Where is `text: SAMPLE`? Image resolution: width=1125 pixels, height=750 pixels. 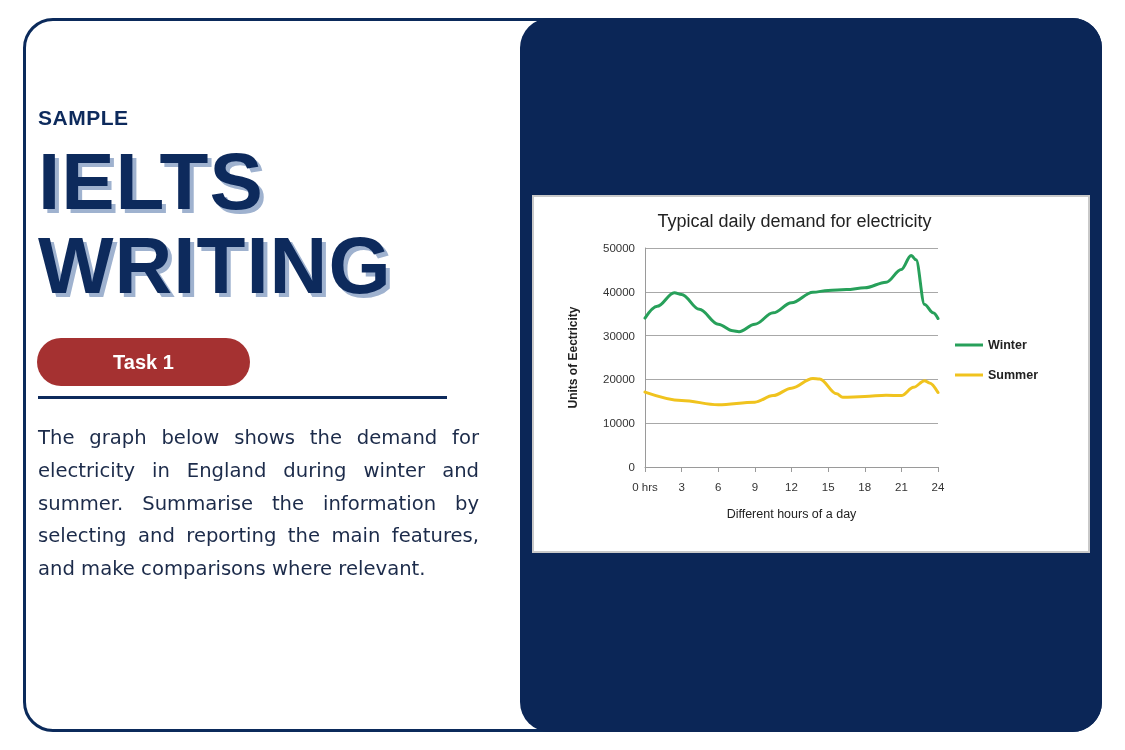
text: SAMPLE is located at coordinates (83, 118).